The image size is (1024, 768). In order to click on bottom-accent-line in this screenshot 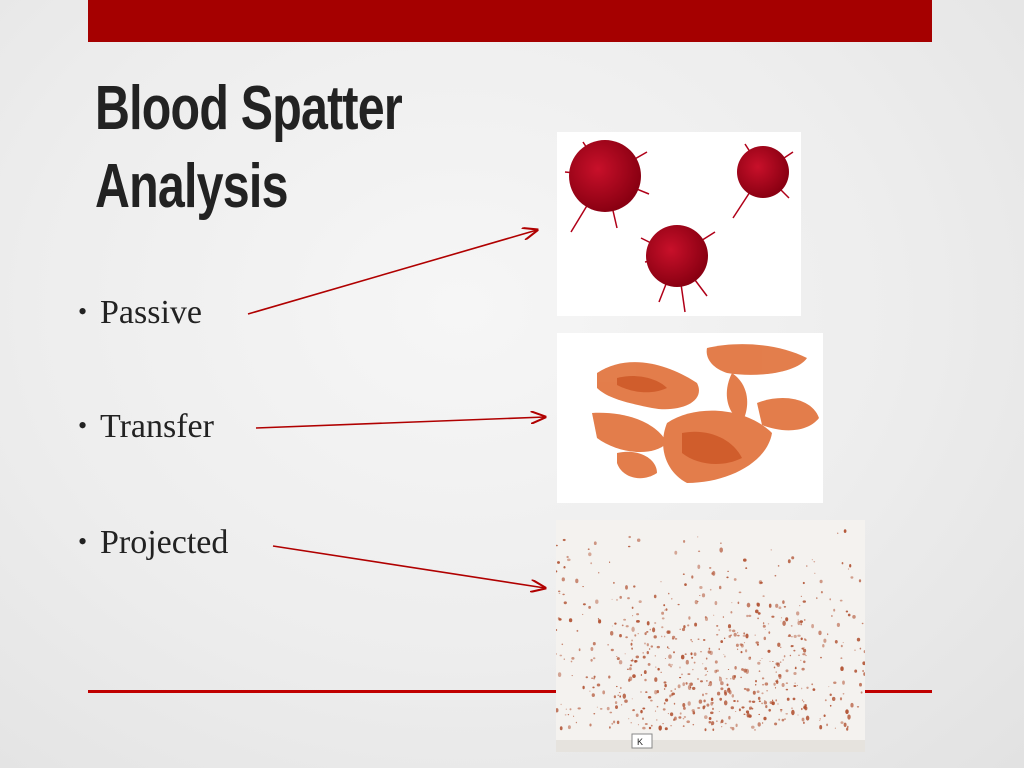, I will do `click(510, 691)`.